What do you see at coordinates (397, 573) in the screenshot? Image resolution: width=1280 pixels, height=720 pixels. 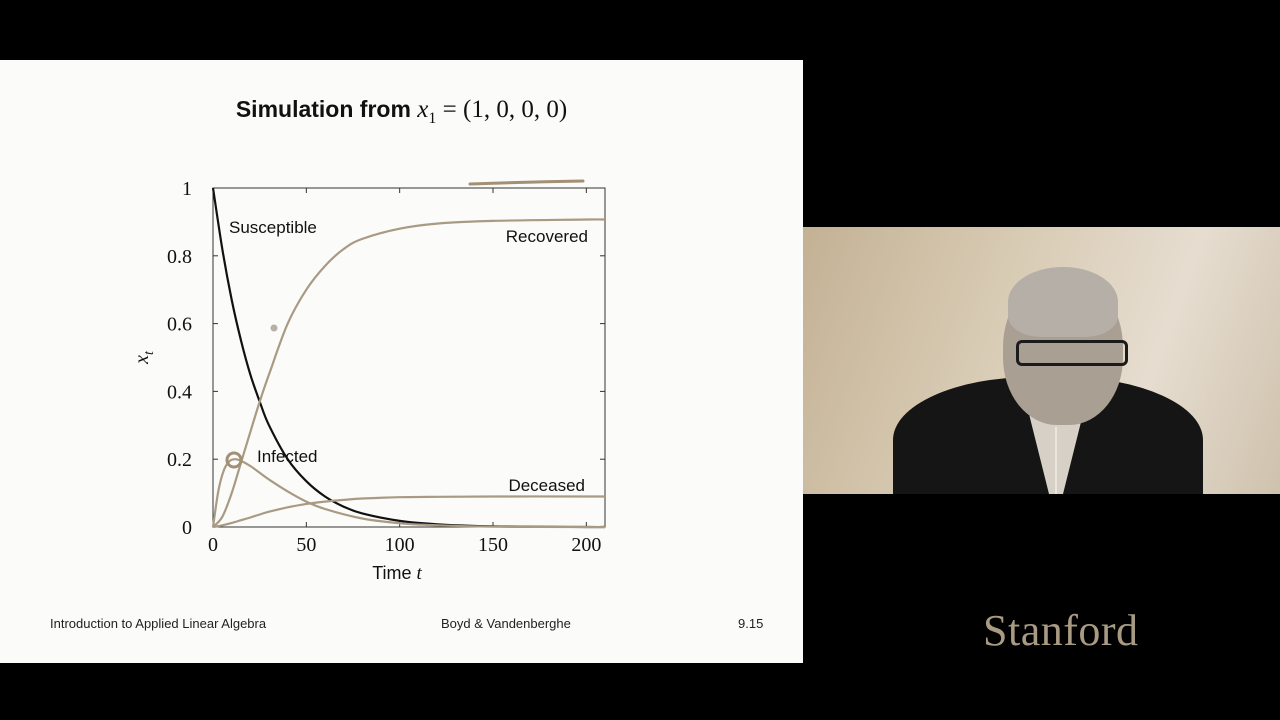 I see `x-axis-label: Time t` at bounding box center [397, 573].